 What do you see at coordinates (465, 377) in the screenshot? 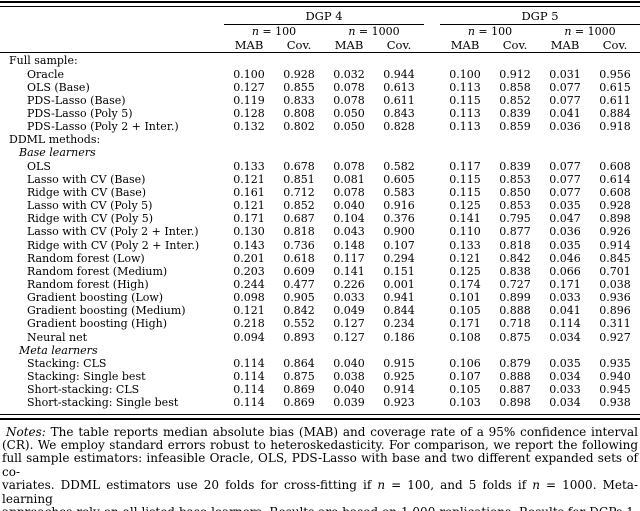
I see `value-cell: 0.107` at bounding box center [465, 377].